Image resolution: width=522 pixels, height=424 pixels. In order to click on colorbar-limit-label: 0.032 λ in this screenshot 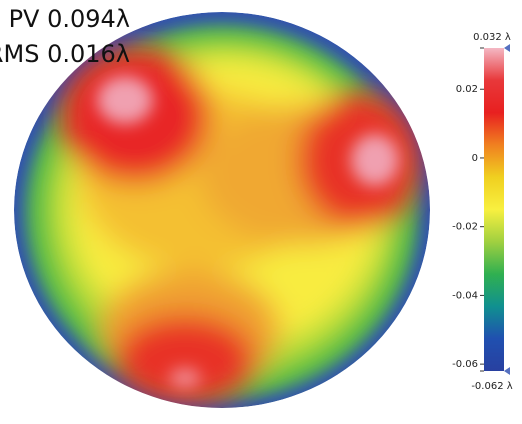, I will do `click(492, 37)`.